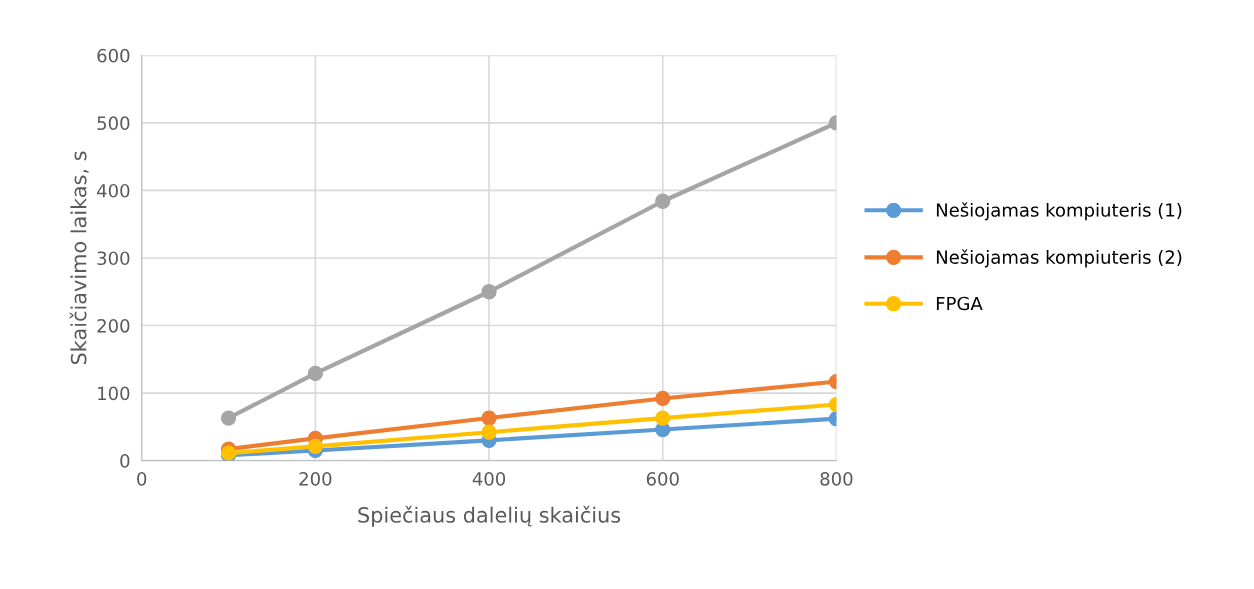 Image resolution: width=1254 pixels, height=589 pixels. Describe the element at coordinates (959, 303) in the screenshot. I see `legend-label: FPGA` at that location.